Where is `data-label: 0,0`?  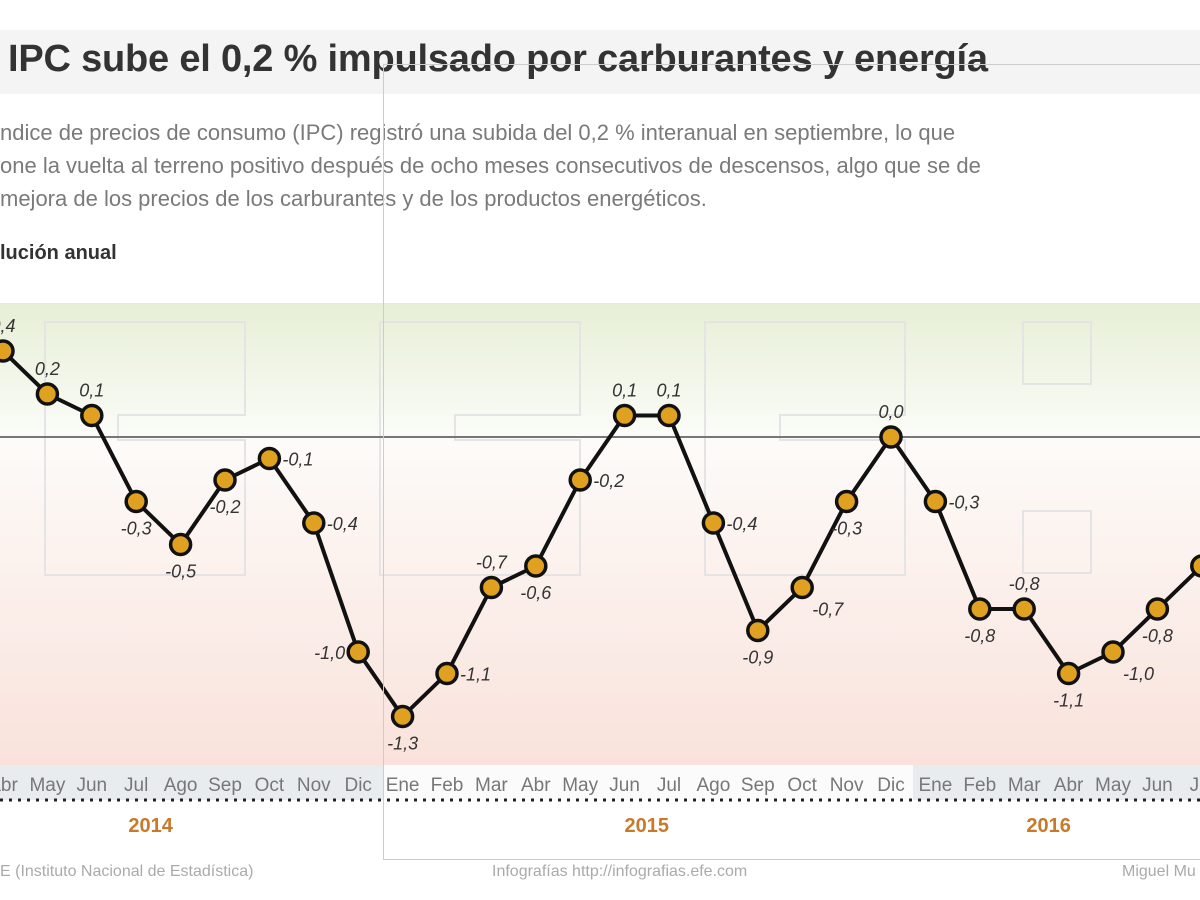 data-label: 0,0 is located at coordinates (890, 412).